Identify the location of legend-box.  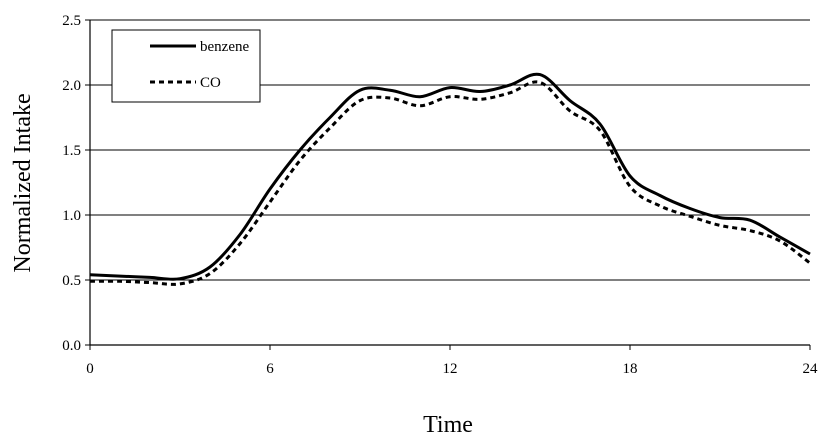
(186, 66).